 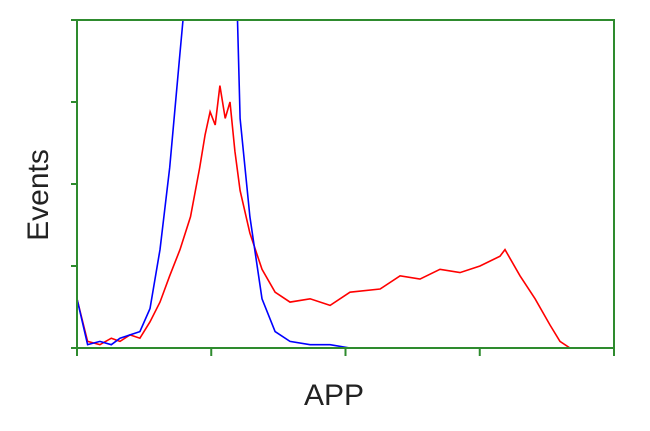 I want to click on y-axis-label: Events, so click(x=38, y=195).